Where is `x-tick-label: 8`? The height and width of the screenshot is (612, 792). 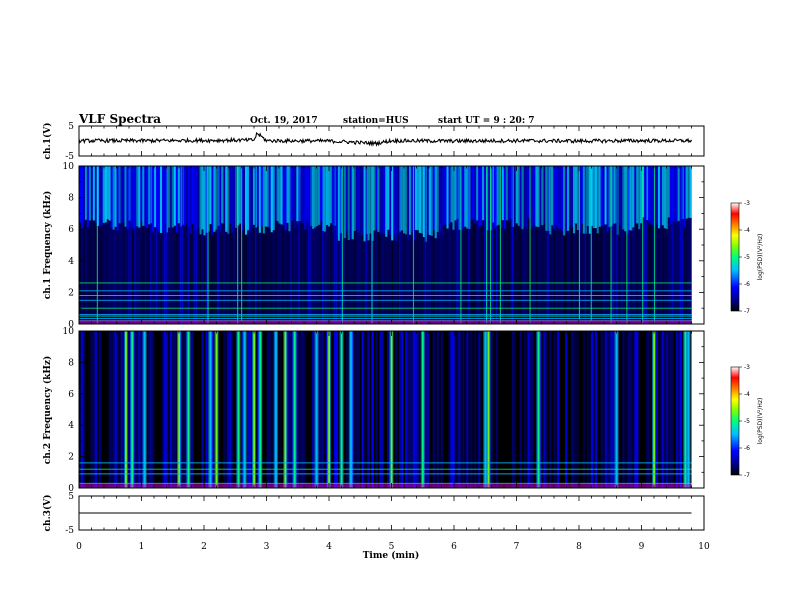 x-tick-label: 8 is located at coordinates (579, 547).